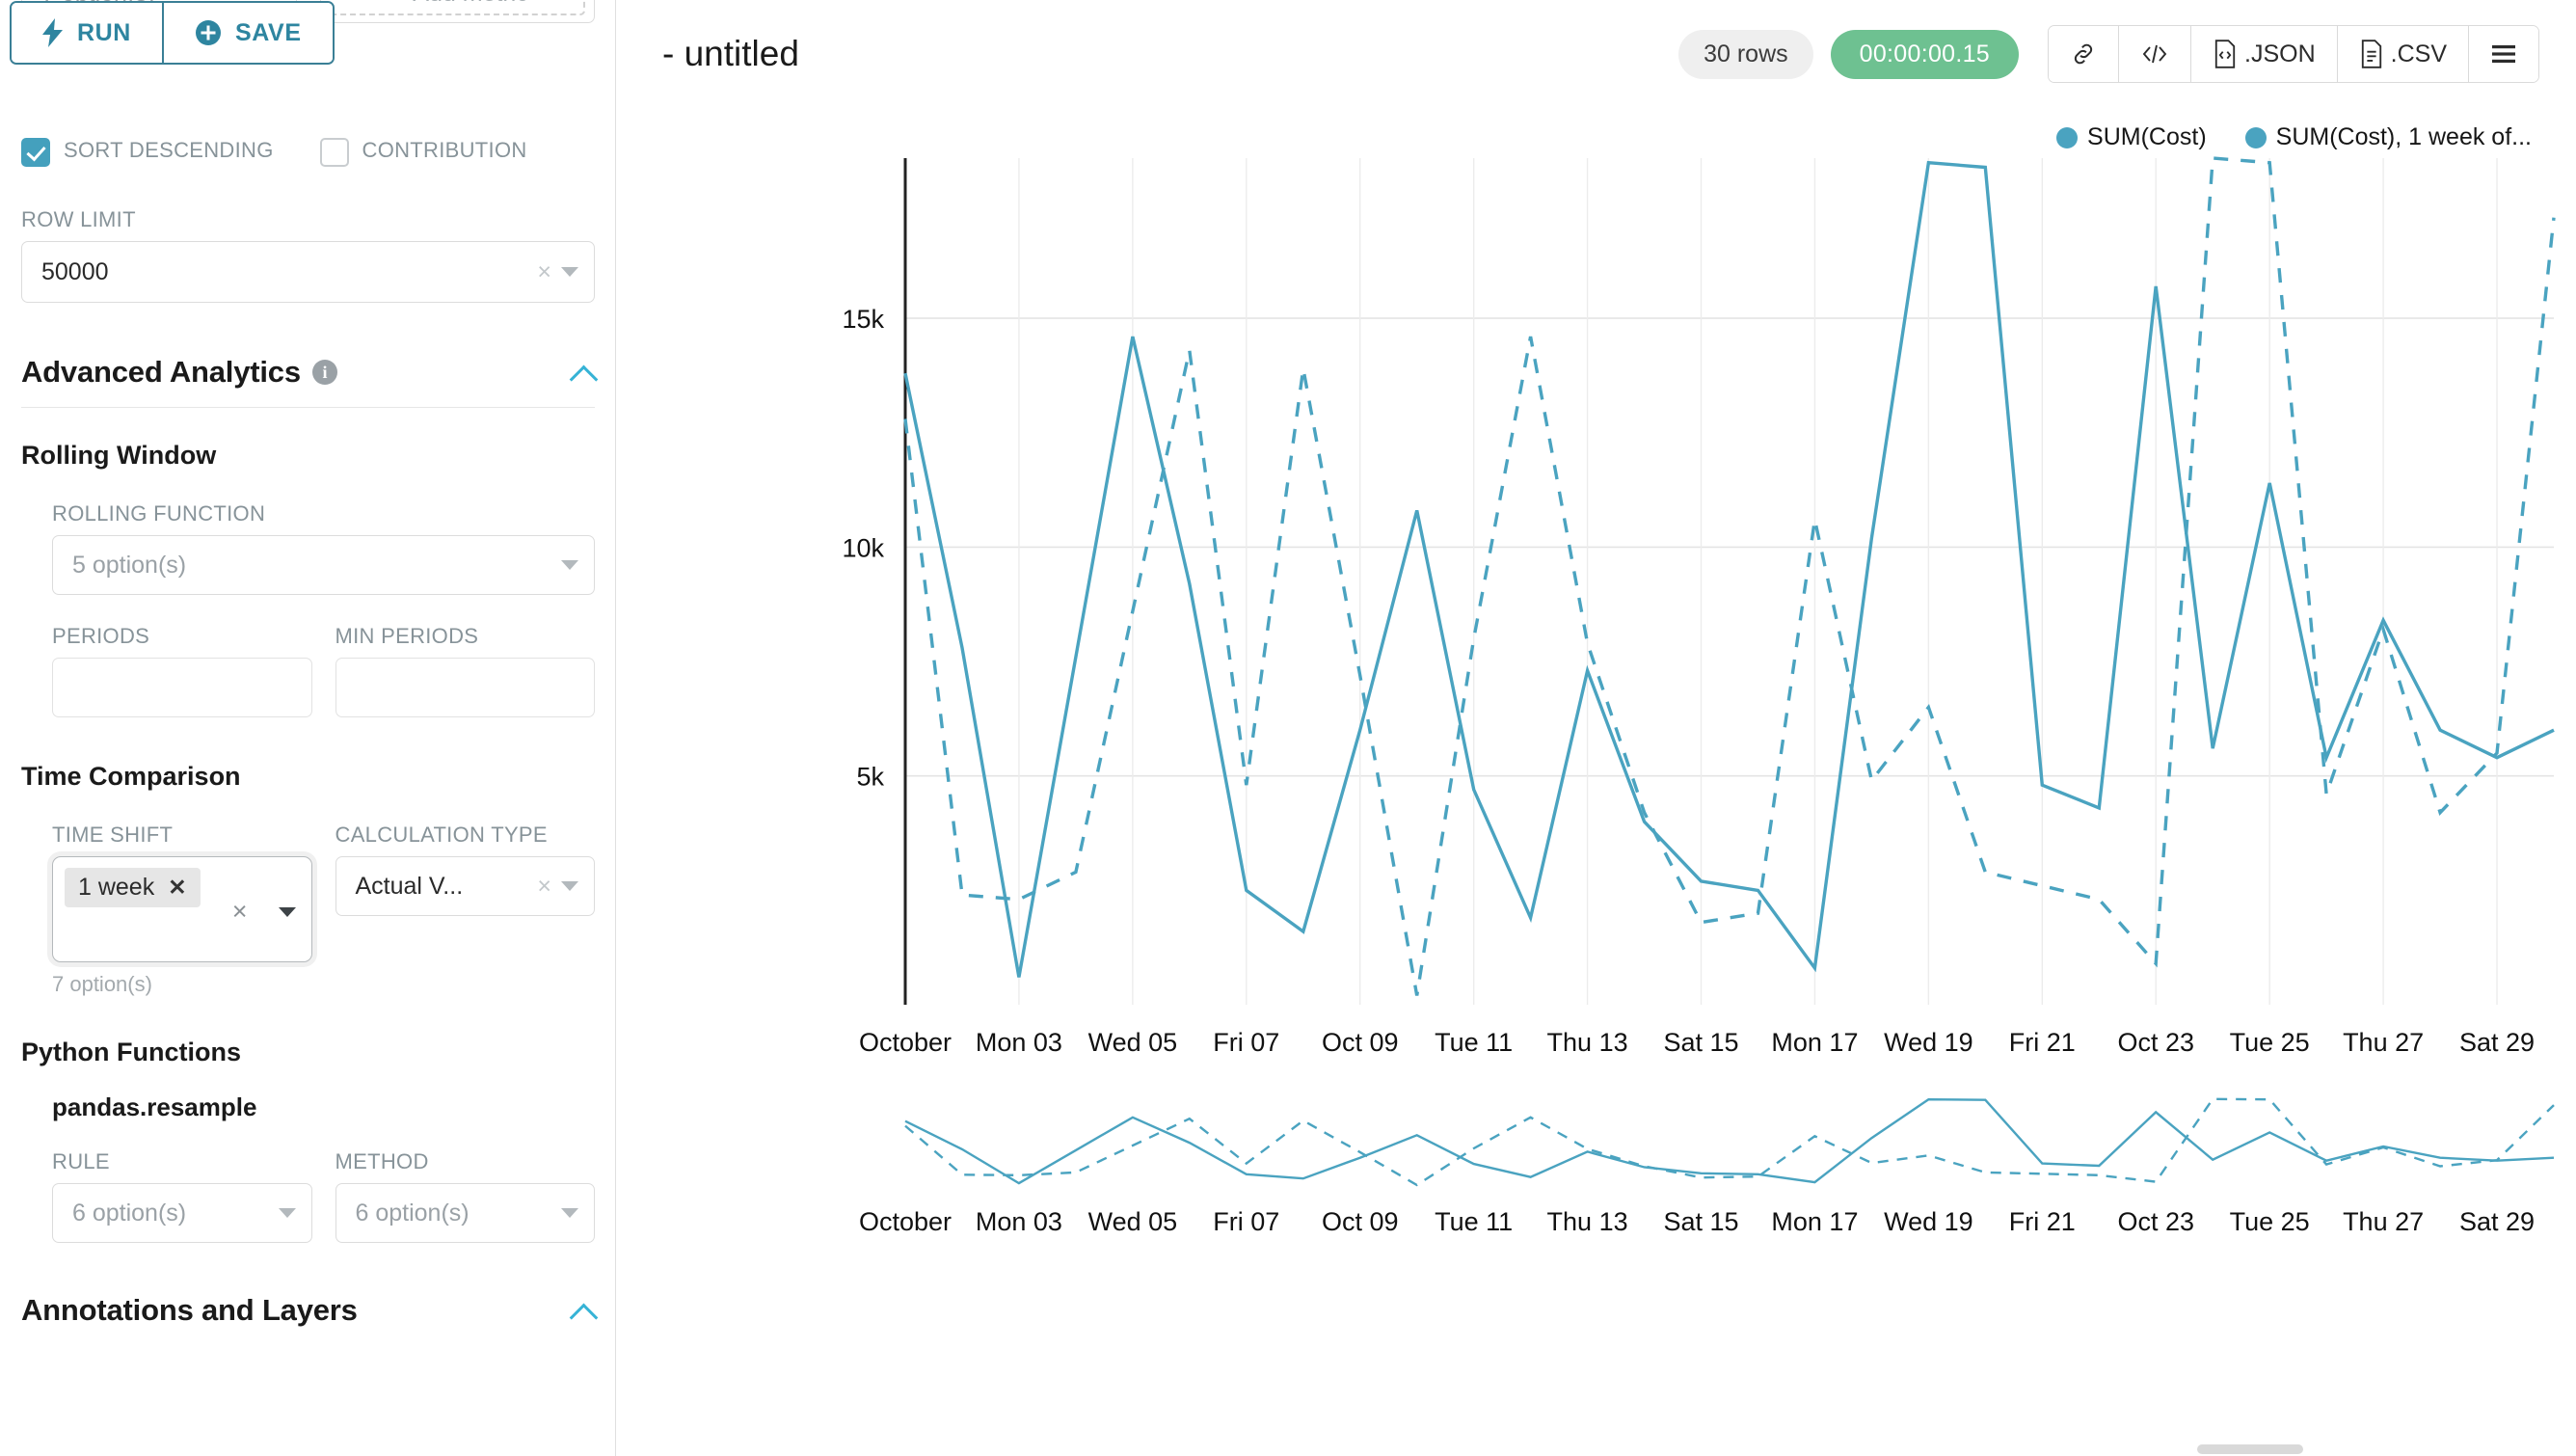 Image resolution: width=2576 pixels, height=1456 pixels. Describe the element at coordinates (2497, 1042) in the screenshot. I see `x-axis-tick-label: Sat 29` at that location.